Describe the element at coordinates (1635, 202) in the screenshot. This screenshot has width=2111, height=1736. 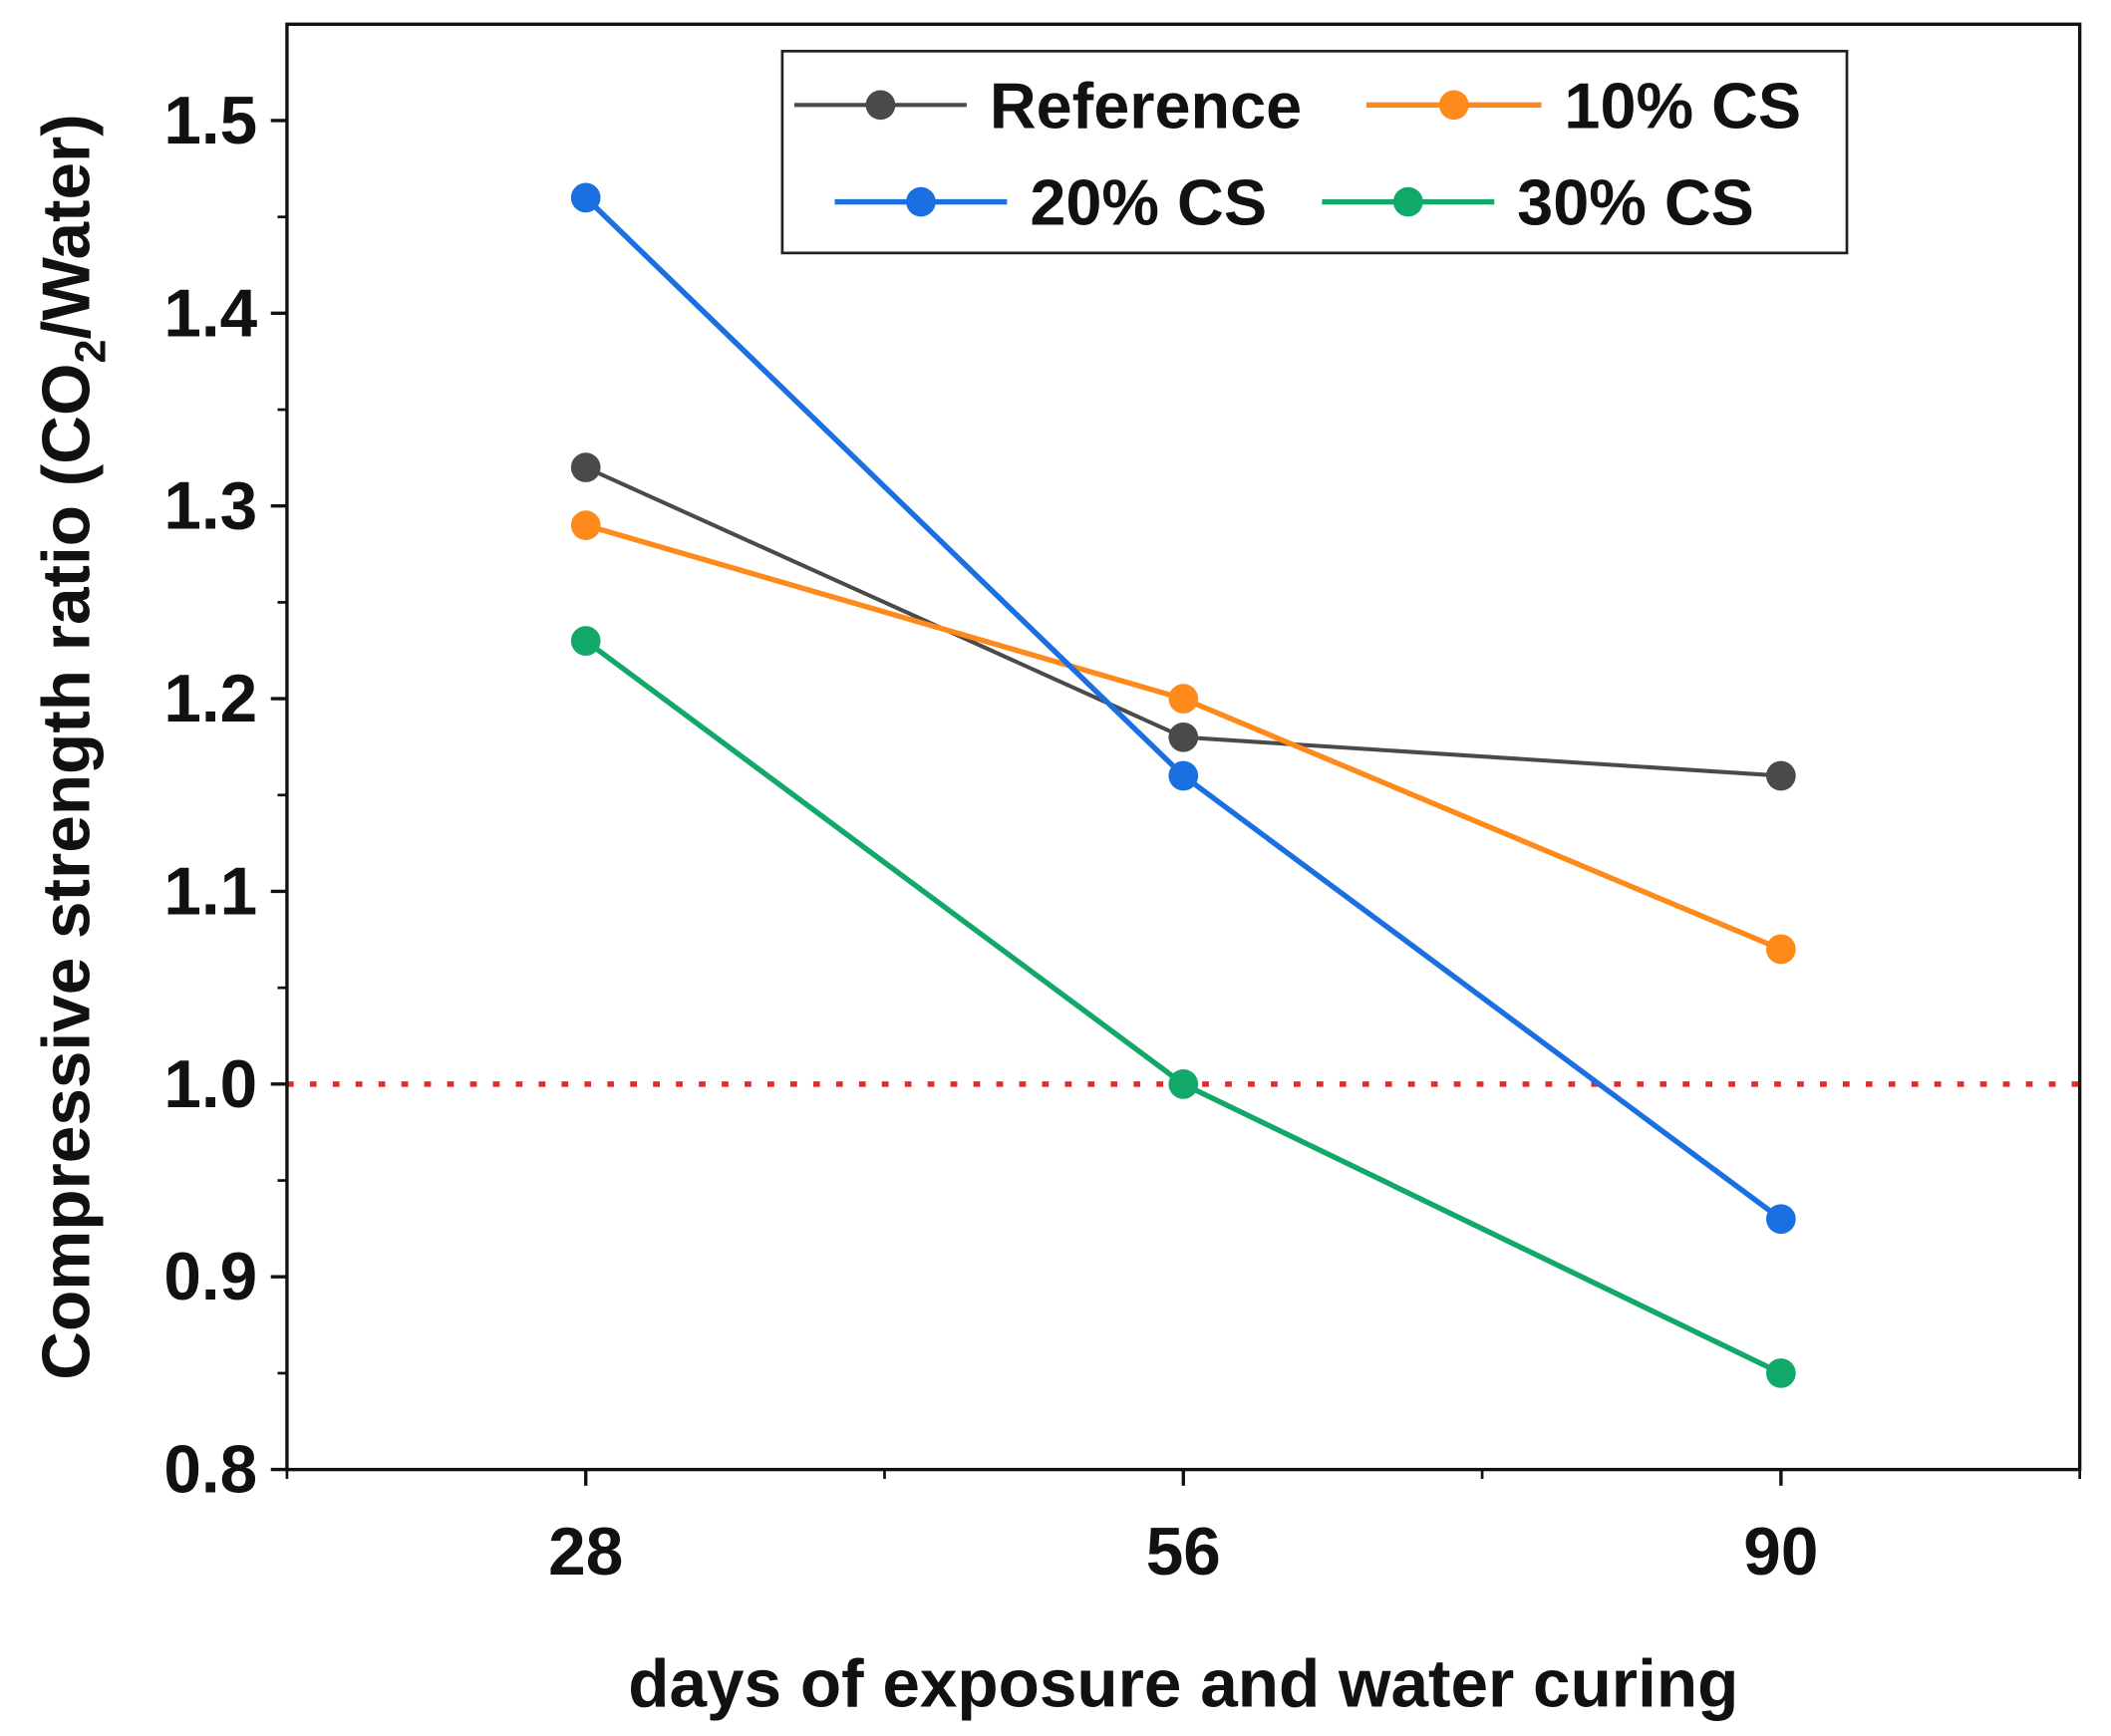
I see `legend-label: 30% CS` at that location.